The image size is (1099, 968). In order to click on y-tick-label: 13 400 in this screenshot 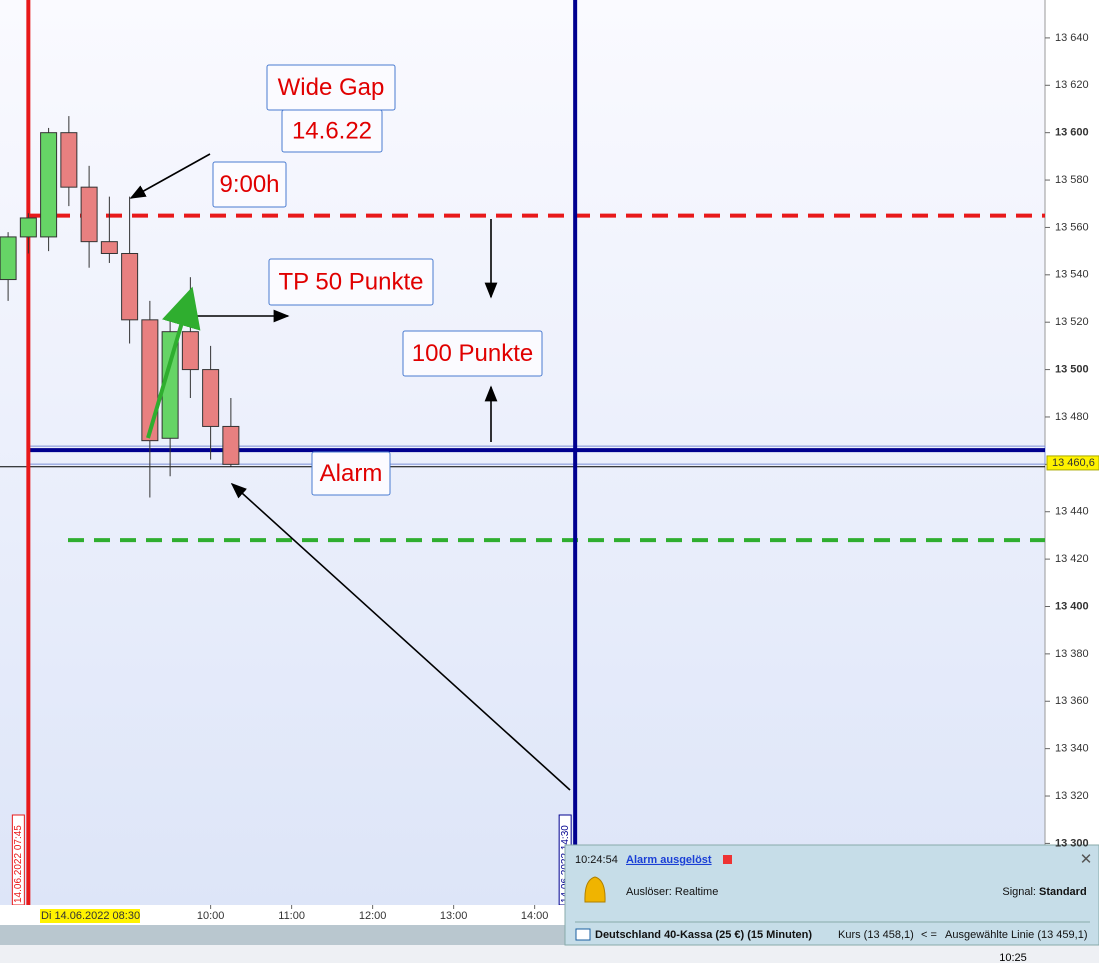, I will do `click(1072, 606)`.